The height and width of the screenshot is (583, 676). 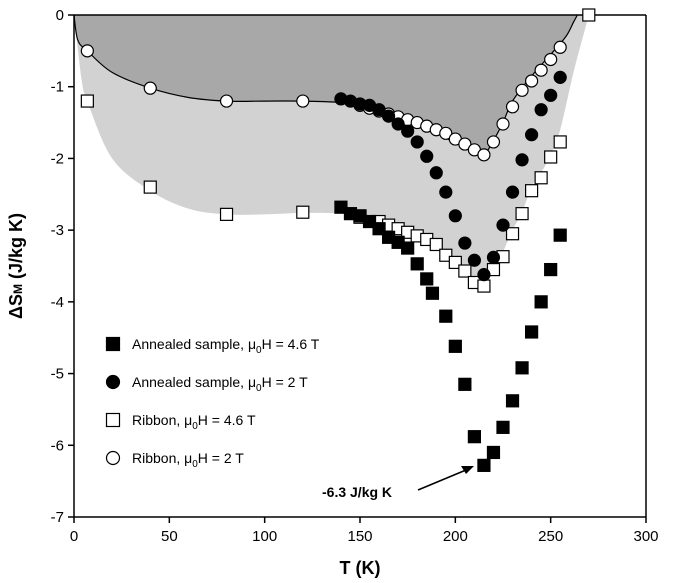 What do you see at coordinates (57, 445) in the screenshot?
I see `y-tick-label: -6` at bounding box center [57, 445].